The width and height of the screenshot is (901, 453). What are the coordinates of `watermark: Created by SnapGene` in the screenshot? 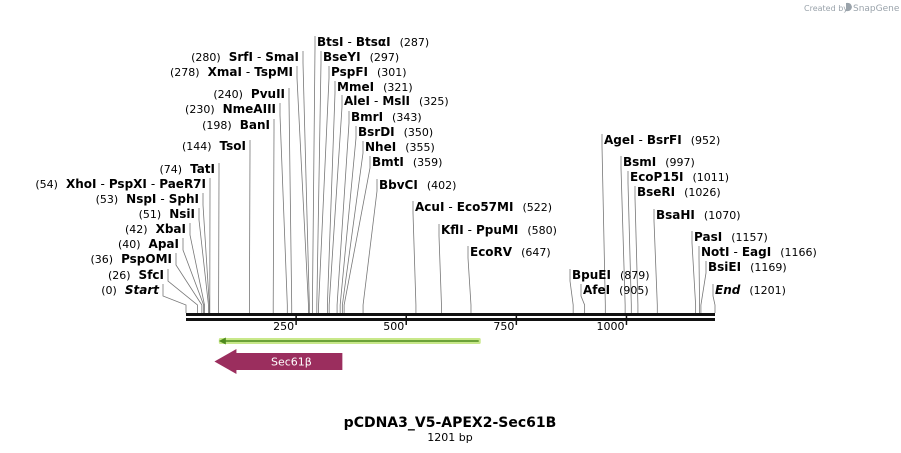 It's located at (852, 8).